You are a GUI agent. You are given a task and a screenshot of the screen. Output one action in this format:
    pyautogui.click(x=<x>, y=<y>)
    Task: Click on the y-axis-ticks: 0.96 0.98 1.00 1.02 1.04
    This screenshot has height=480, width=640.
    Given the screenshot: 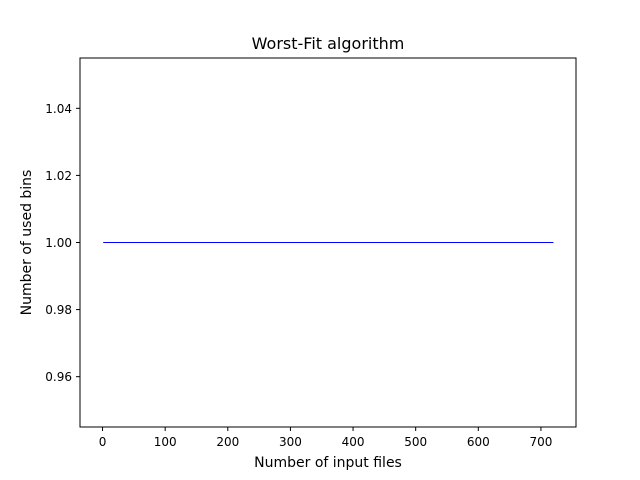 What is the action you would take?
    pyautogui.click(x=62, y=243)
    